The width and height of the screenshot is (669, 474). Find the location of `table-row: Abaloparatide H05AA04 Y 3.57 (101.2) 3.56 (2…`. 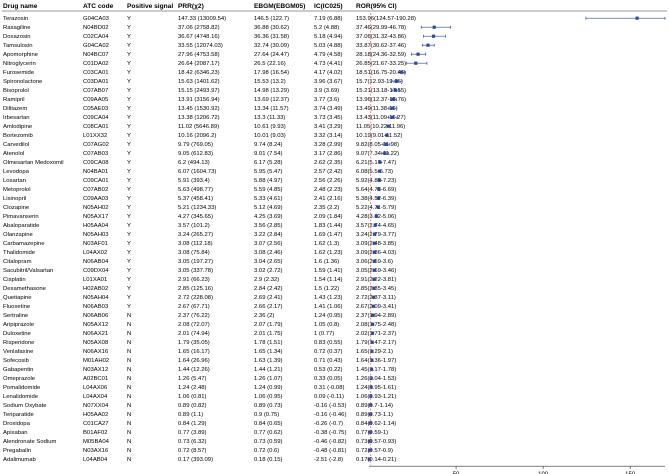

table-row: Abaloparatide H05AA04 Y 3.57 (101.2) 3.56 (2… is located at coordinates (199, 226).